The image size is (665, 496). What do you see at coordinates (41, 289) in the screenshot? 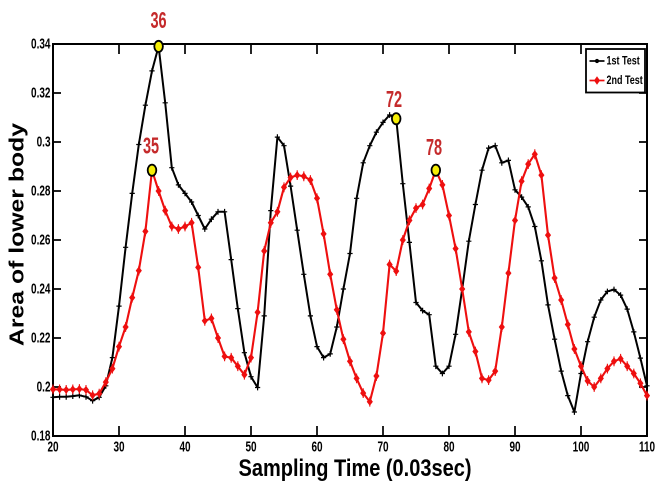
I see `svg-text: 0.24` at bounding box center [41, 289].